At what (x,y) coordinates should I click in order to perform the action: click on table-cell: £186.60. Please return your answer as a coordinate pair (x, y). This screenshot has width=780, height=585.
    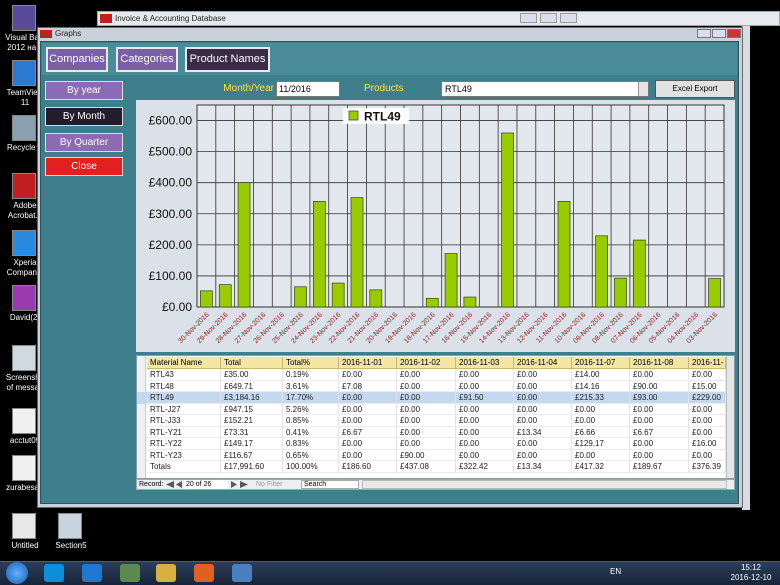
    Looking at the image, I should click on (368, 467).